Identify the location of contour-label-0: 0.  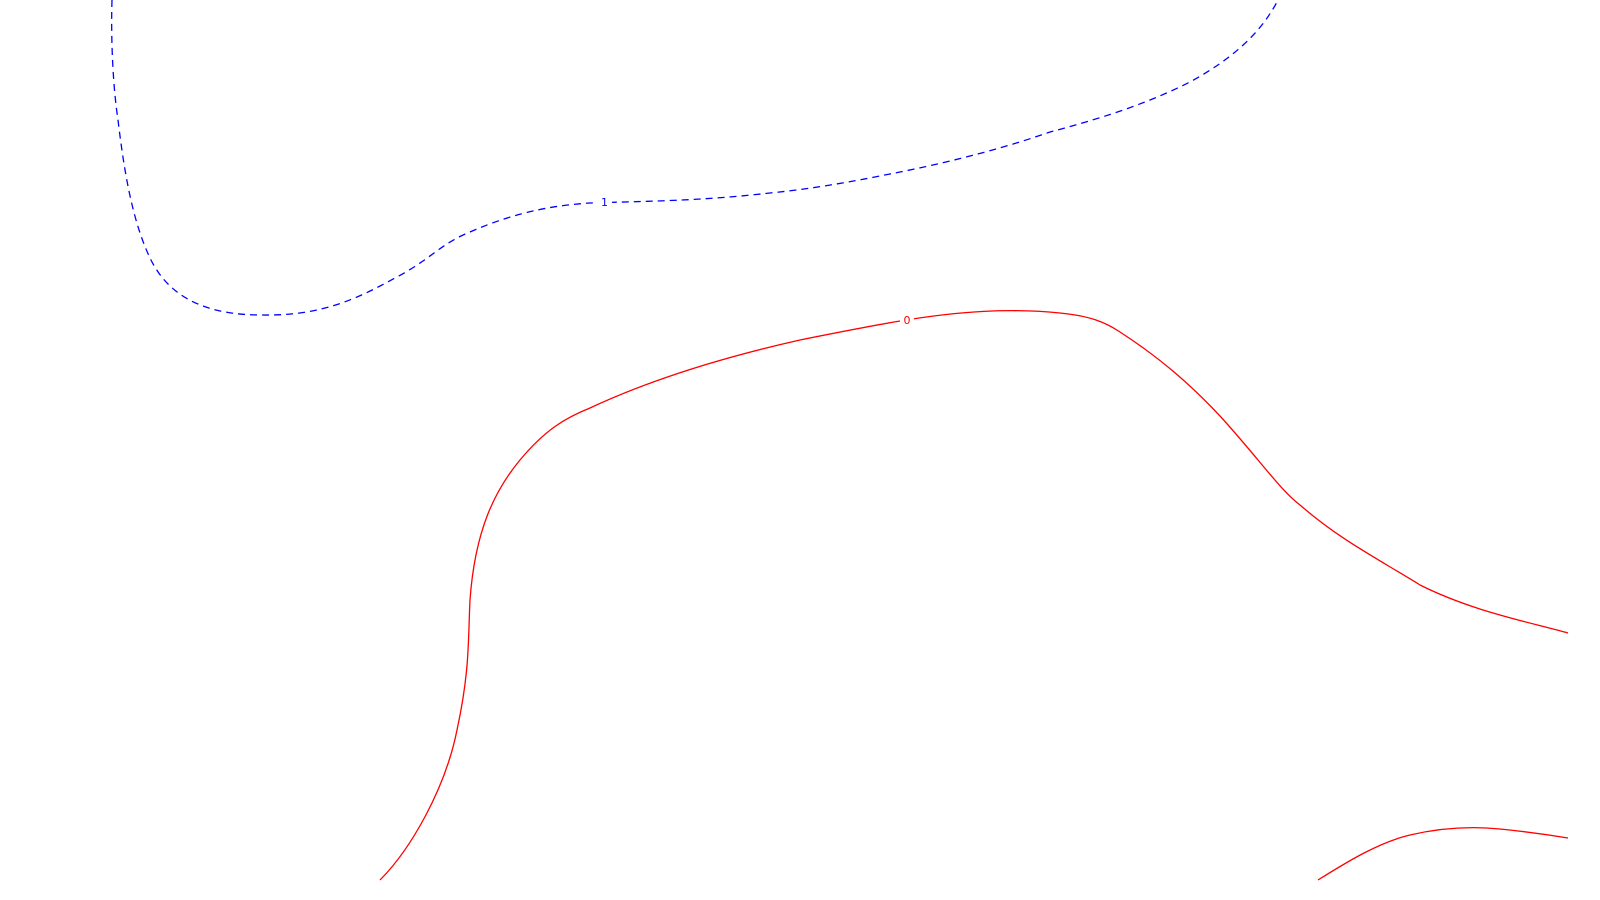
(907, 320).